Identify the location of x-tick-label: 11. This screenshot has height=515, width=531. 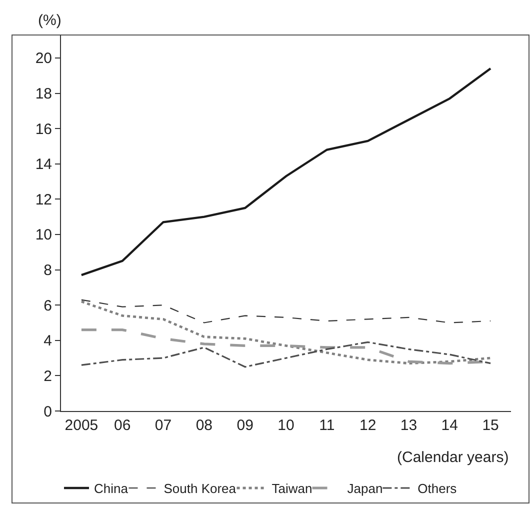
(327, 425).